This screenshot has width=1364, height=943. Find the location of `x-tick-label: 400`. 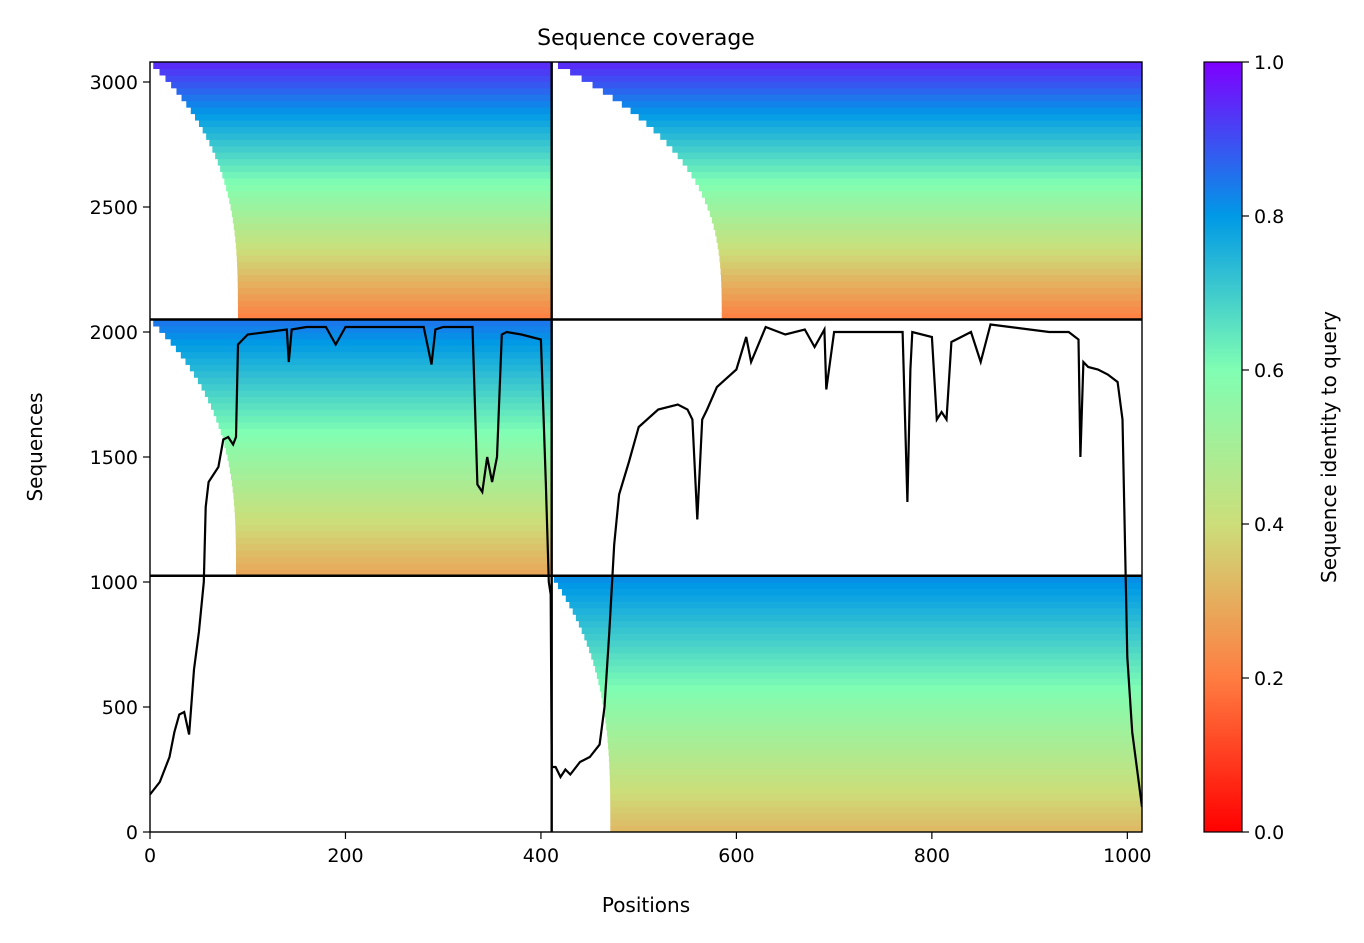

x-tick-label: 400 is located at coordinates (541, 856).